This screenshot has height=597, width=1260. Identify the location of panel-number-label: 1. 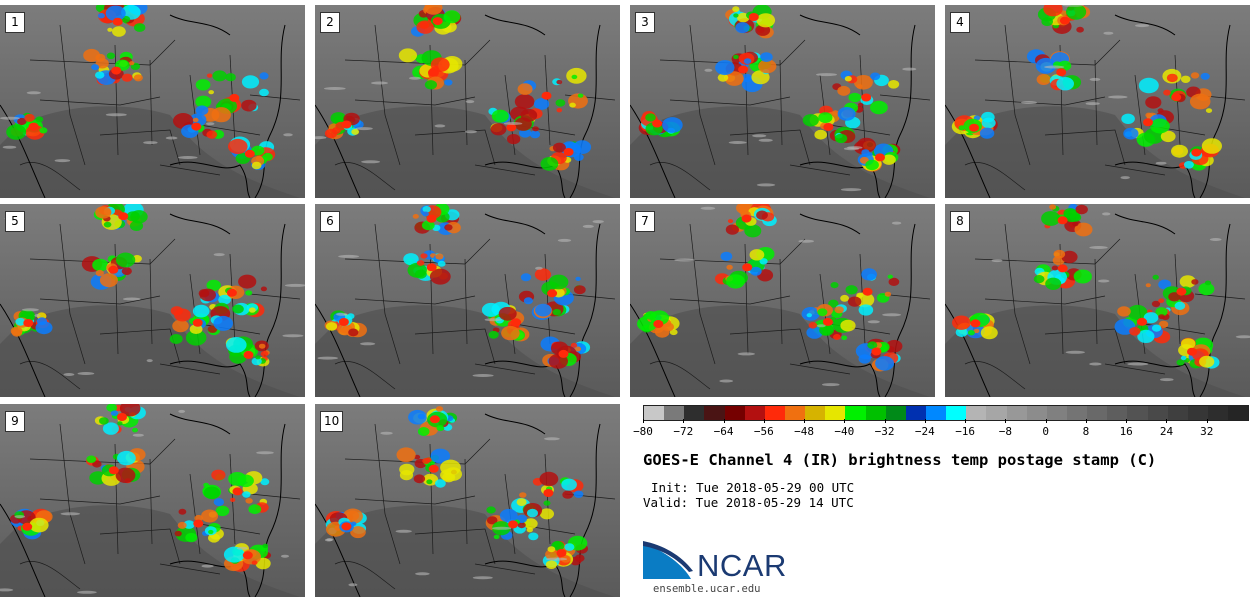
(15, 22).